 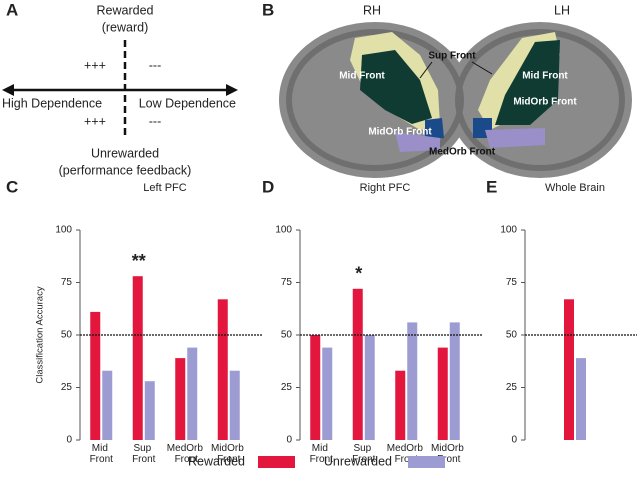 What do you see at coordinates (268, 9) in the screenshot?
I see `panel-label: B` at bounding box center [268, 9].